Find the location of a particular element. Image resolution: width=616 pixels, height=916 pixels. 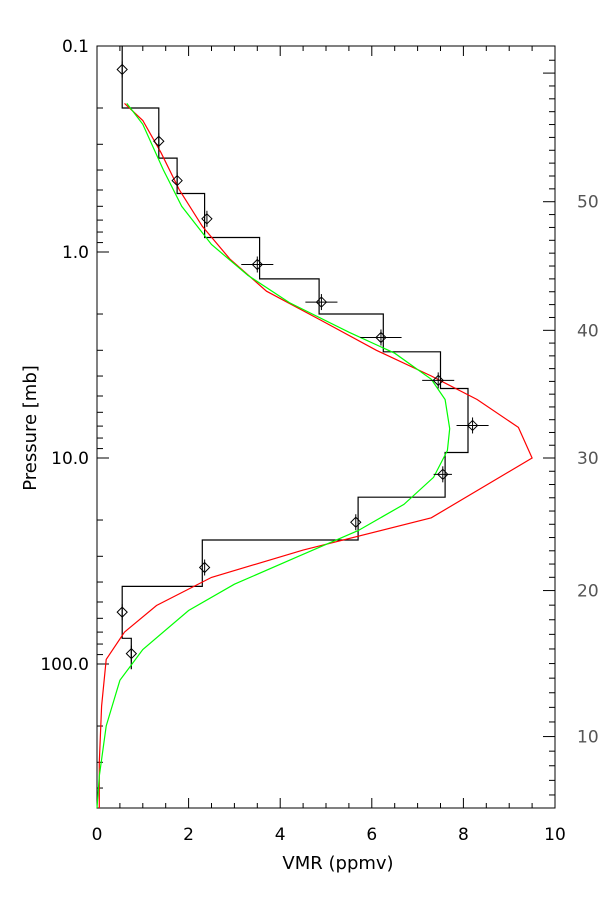

x-tick-label: 4 is located at coordinates (280, 835).